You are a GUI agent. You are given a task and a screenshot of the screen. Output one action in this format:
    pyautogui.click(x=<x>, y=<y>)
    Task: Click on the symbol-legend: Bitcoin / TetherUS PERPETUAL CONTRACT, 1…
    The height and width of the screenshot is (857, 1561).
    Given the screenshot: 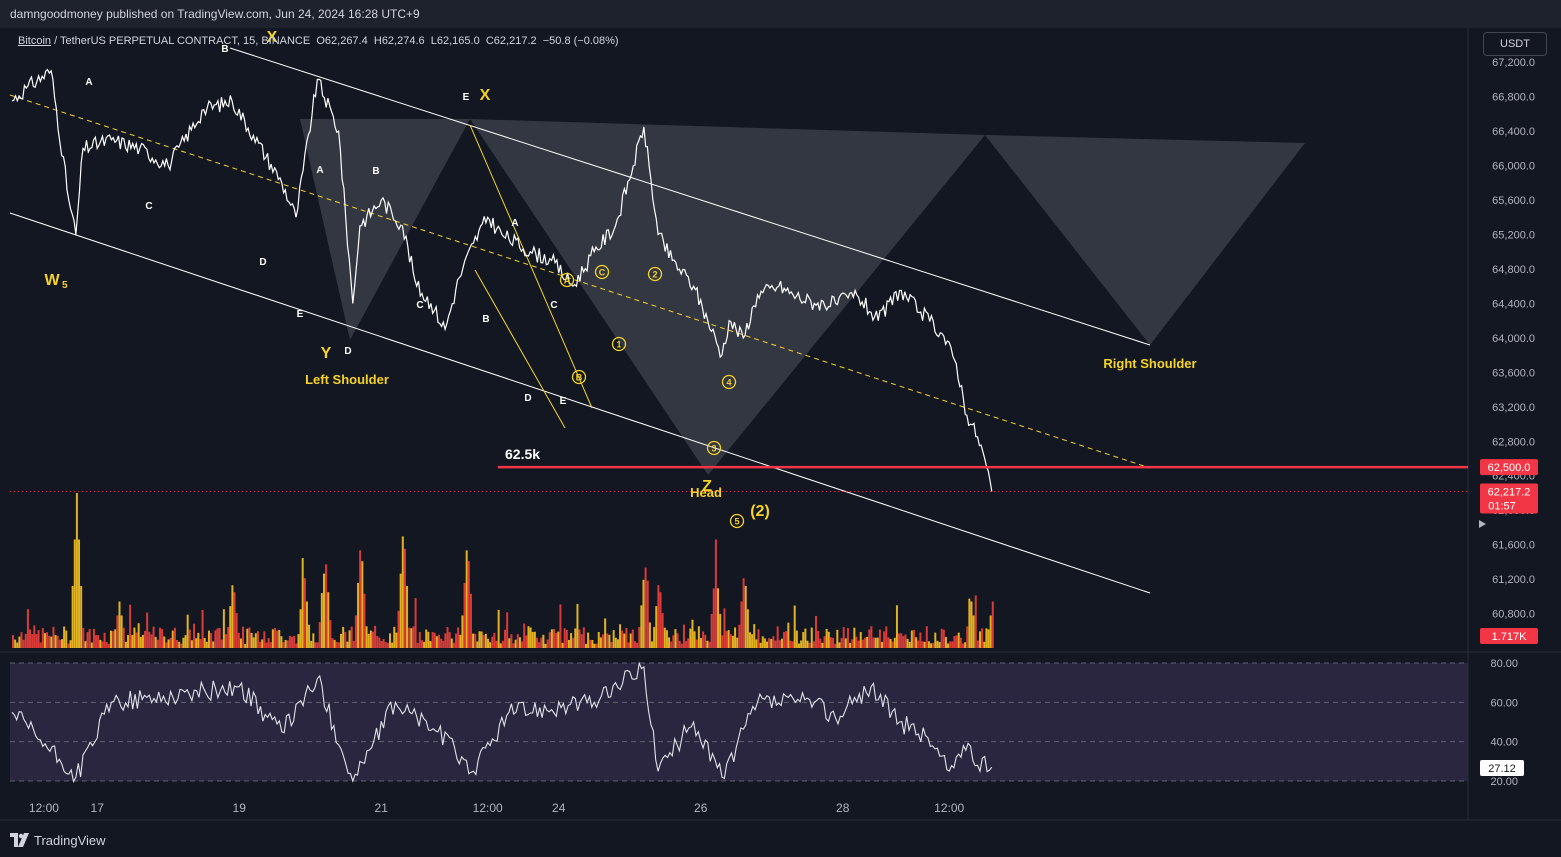 What is the action you would take?
    pyautogui.click(x=318, y=41)
    